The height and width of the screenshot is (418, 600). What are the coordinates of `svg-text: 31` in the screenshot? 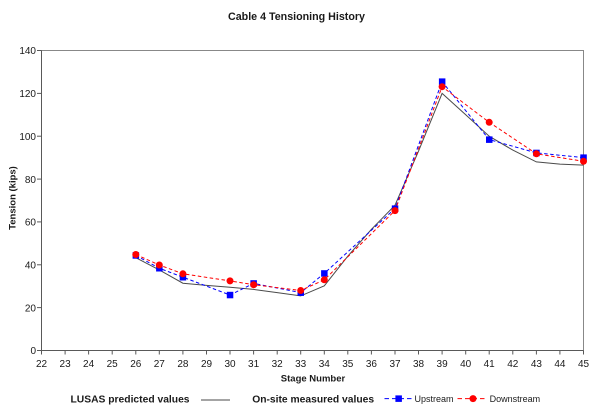 It's located at (254, 364).